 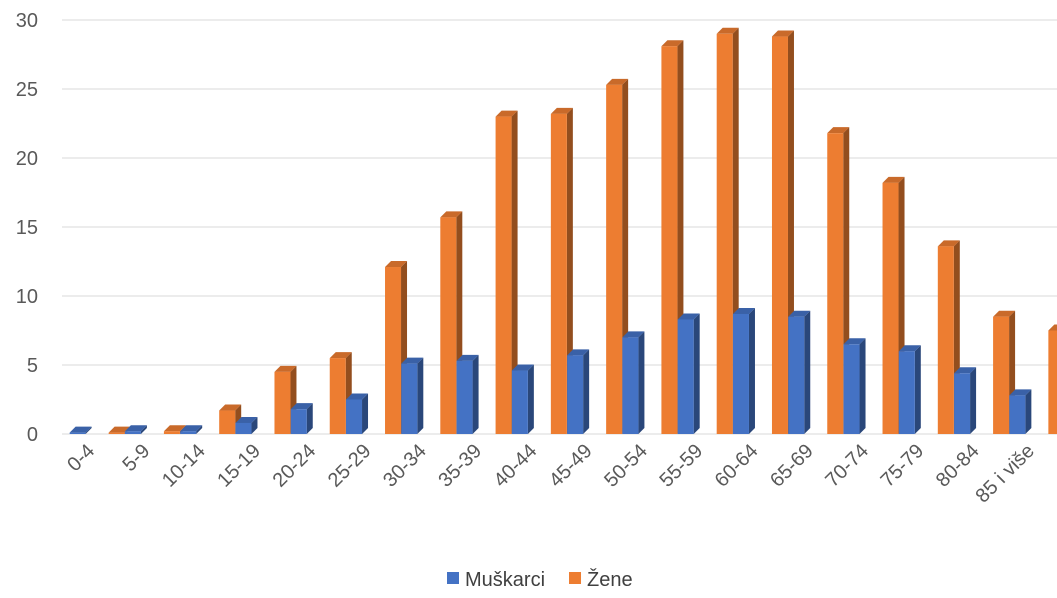 I want to click on y-tick-label: 0, so click(x=32, y=435).